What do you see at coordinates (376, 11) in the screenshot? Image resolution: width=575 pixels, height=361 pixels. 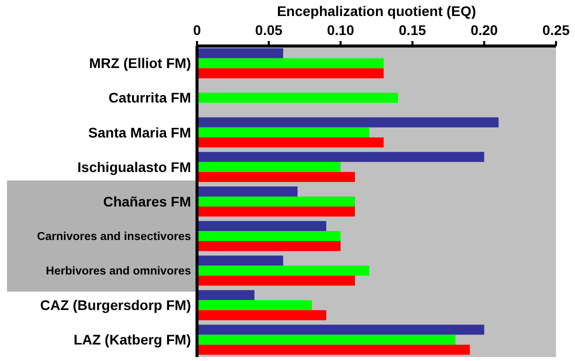 I see `x-axis-title: Encephalization quotient (EQ)` at bounding box center [376, 11].